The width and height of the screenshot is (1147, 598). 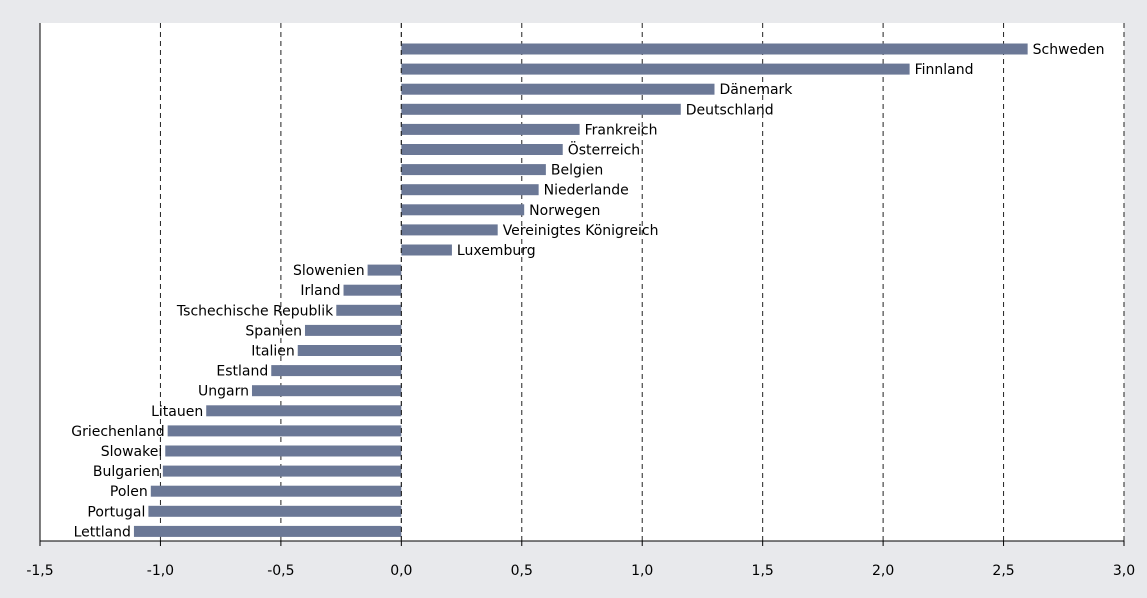 I want to click on bar-label: Finnland, so click(x=944, y=70).